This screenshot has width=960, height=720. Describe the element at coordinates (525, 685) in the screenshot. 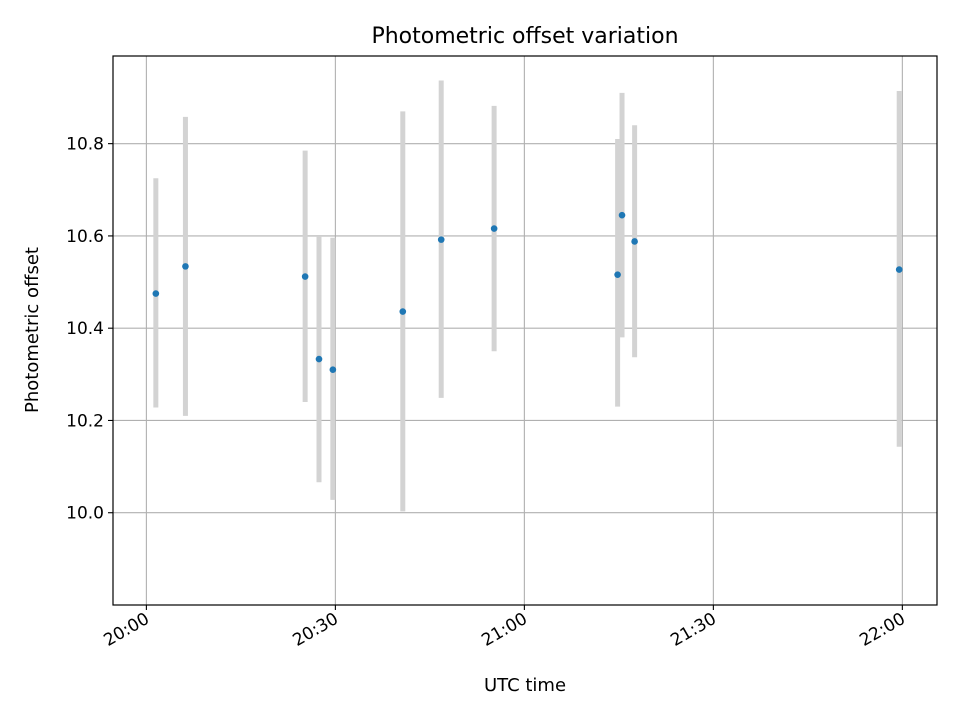

I see `x-axis-label: UTC time` at that location.